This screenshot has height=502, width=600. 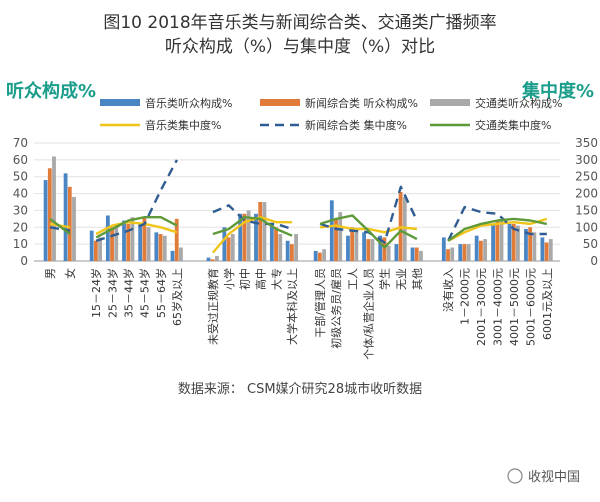 I want to click on chart-title-line2: 听众构成（%）与集中度（%）对比, so click(x=300, y=47).